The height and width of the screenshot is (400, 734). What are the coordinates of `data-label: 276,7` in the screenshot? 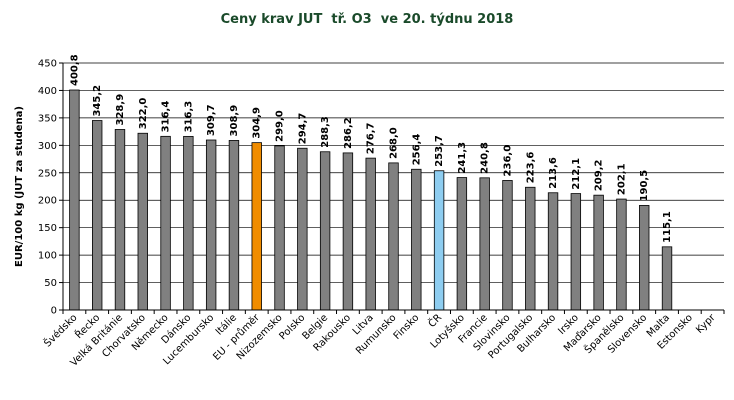 It's located at (371, 138).